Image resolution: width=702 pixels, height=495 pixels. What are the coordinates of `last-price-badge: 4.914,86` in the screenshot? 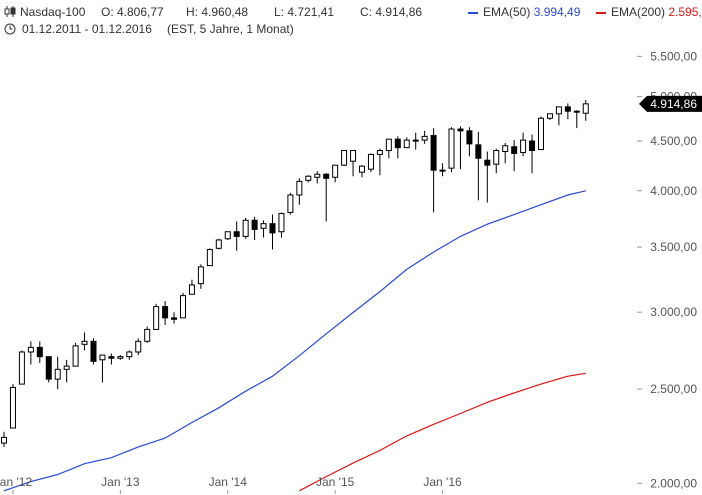 It's located at (670, 103).